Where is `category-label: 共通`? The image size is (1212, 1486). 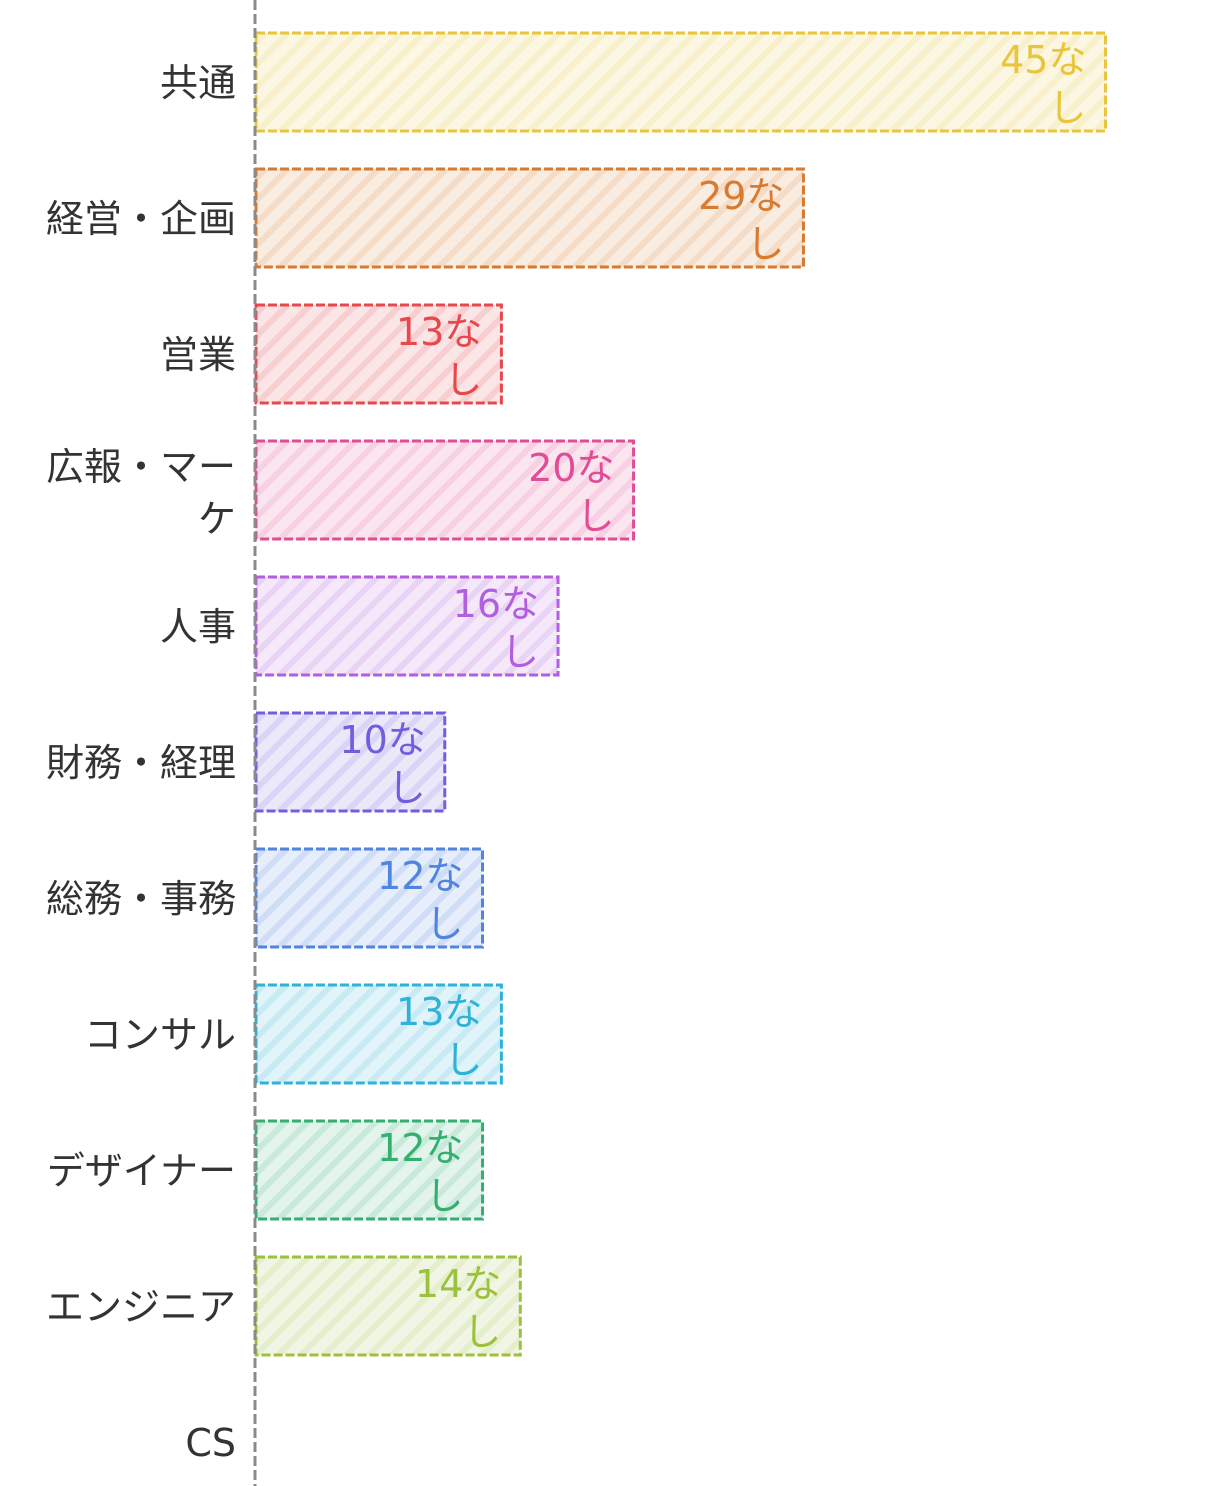 category-label: 共通 is located at coordinates (198, 83).